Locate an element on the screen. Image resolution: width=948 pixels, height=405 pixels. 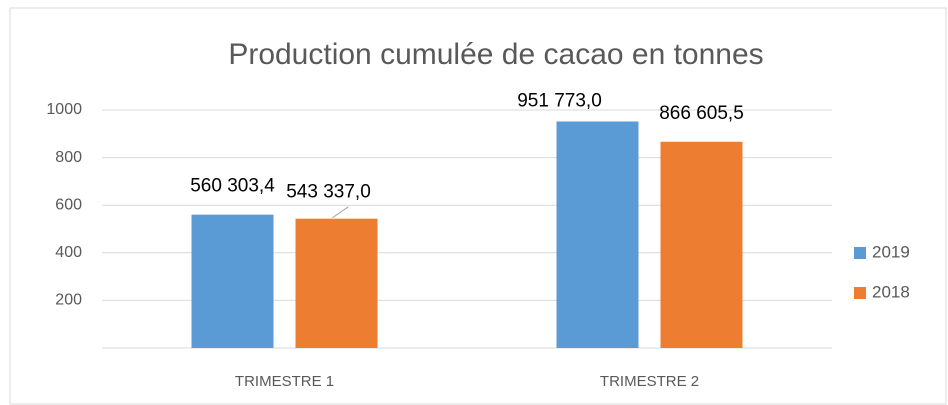
value-label: 543 337,0 is located at coordinates (328, 192).